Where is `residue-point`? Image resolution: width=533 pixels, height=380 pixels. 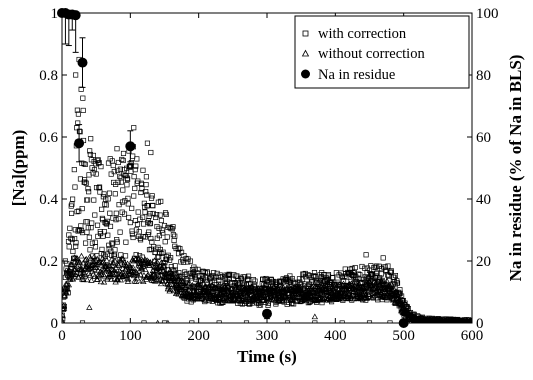 residue-point is located at coordinates (82, 62).